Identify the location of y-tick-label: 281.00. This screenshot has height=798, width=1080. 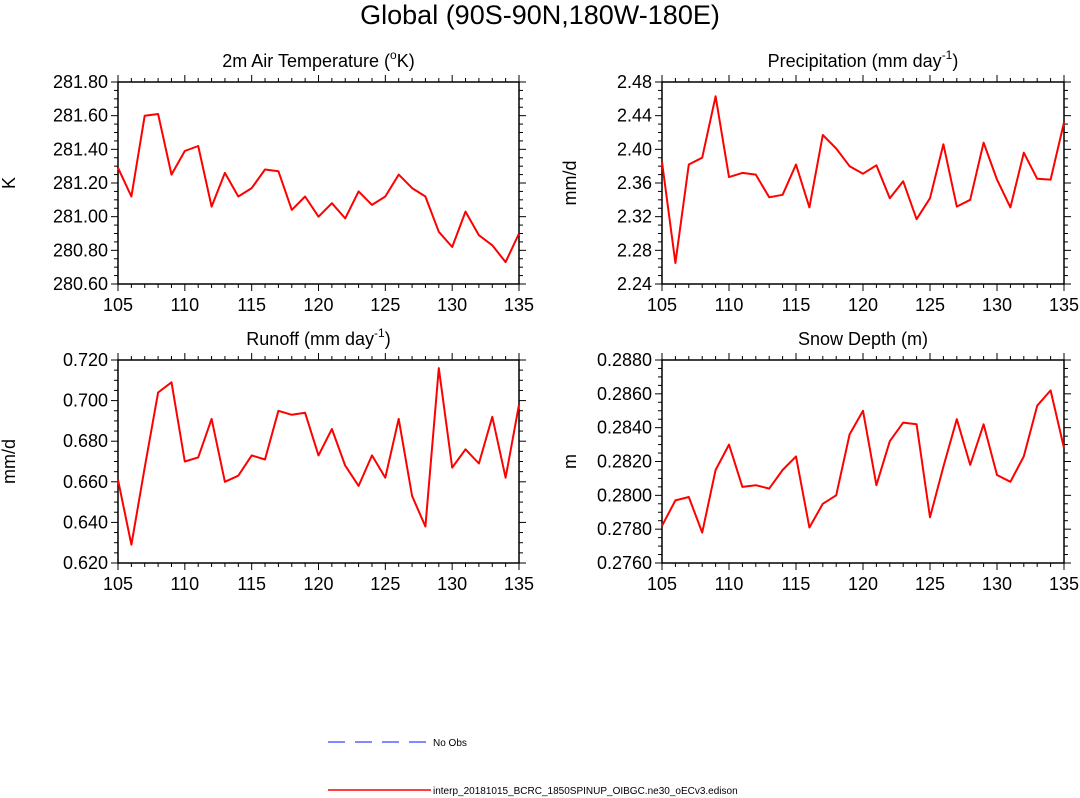
(80, 217).